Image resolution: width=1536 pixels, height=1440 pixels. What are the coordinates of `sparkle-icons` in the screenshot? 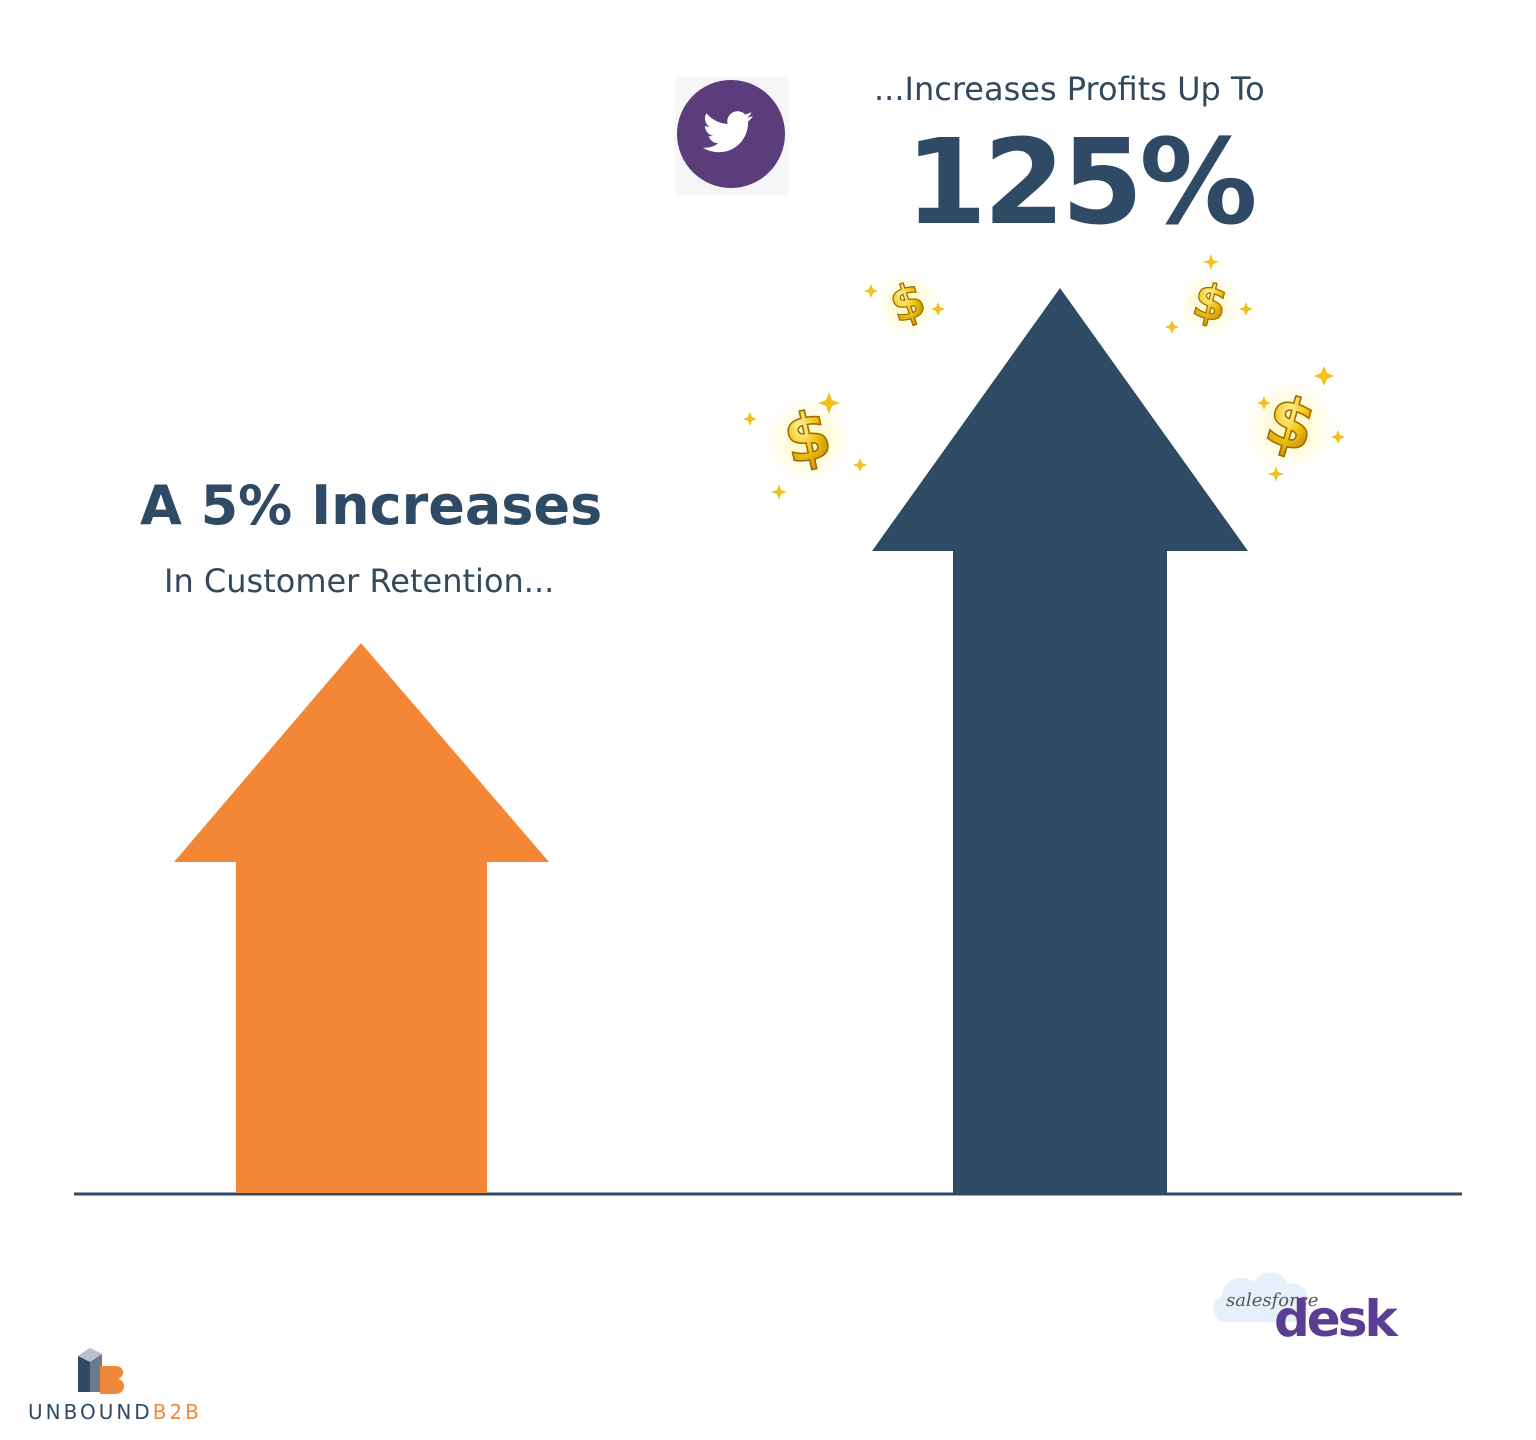 It's located at (1044, 377).